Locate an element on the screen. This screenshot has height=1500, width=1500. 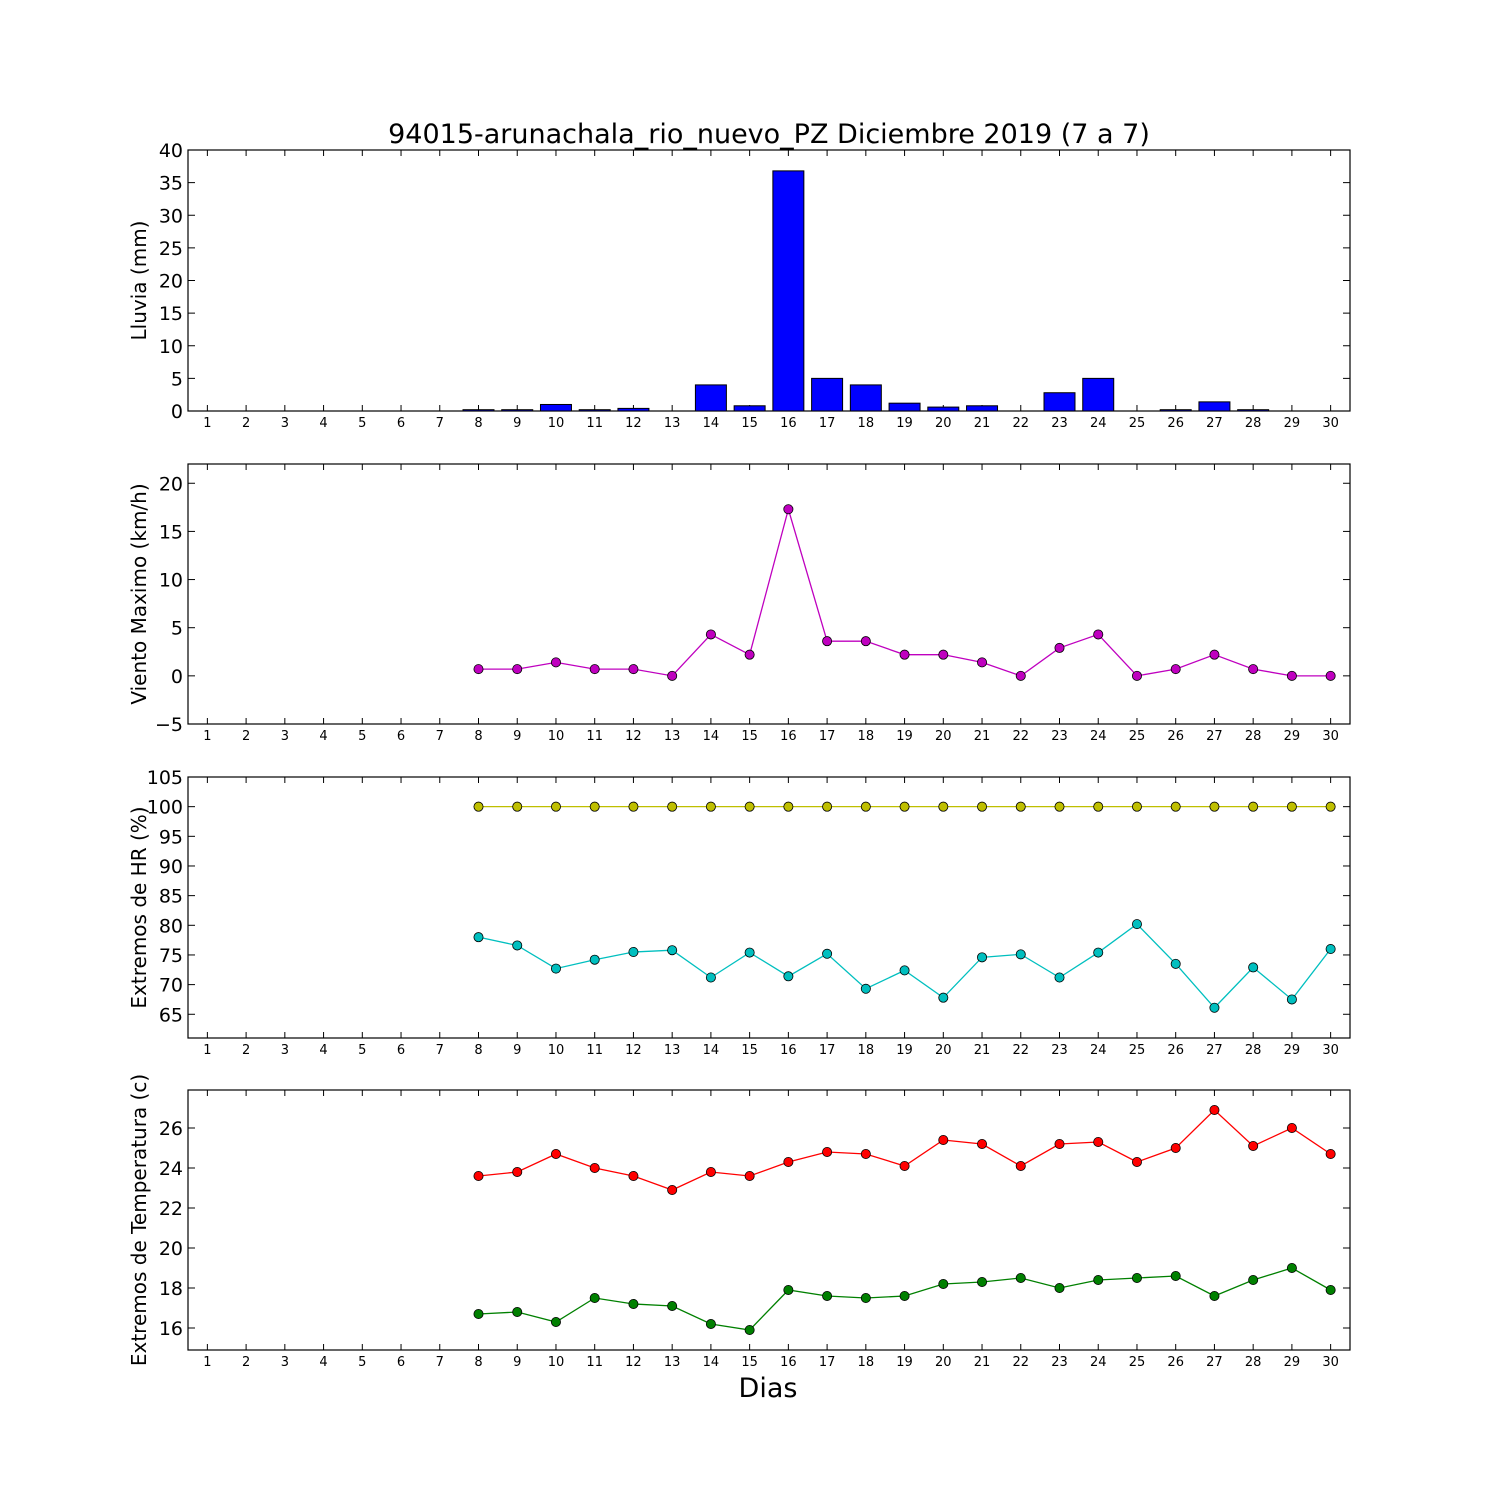
x-tick-label: 27 is located at coordinates (1214, 1362).